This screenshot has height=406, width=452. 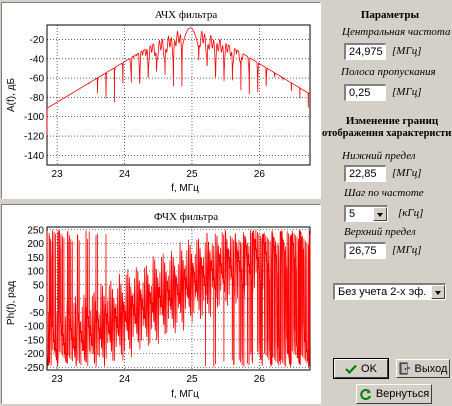 What do you see at coordinates (58, 379) in the screenshot?
I see `phase-x-tick-label: 23` at bounding box center [58, 379].